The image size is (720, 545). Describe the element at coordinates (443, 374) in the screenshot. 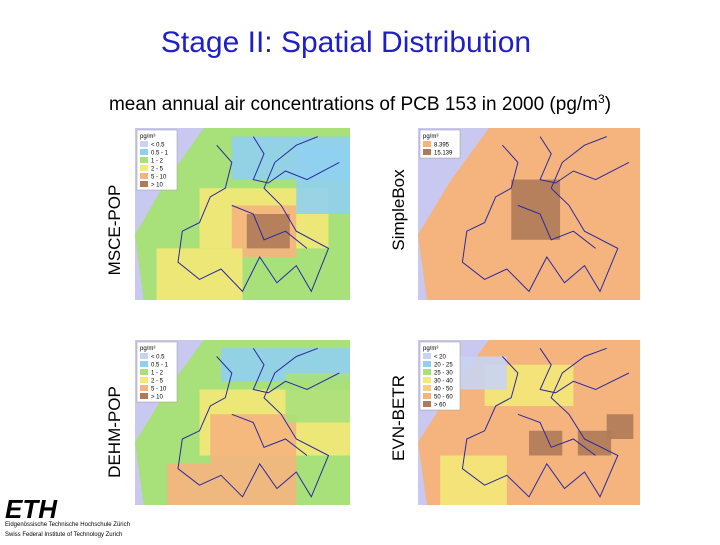

I see `legend-label: 25 - 30` at that location.